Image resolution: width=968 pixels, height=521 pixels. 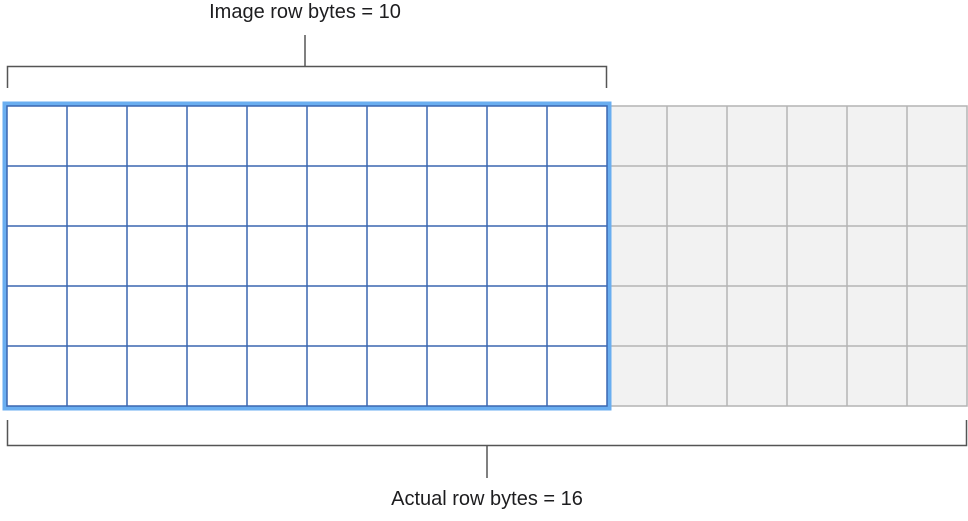 I want to click on image-row-bytes-label: Image row bytes = 10, so click(x=305, y=12).